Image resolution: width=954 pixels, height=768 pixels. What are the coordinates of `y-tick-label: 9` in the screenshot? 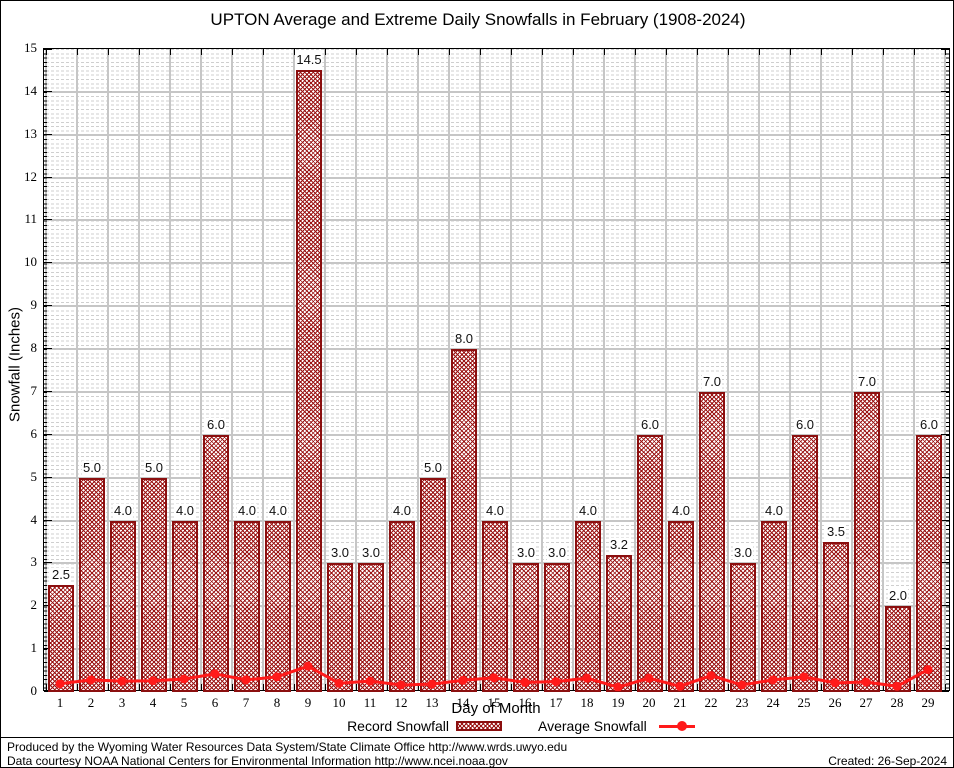 It's located at (34, 305).